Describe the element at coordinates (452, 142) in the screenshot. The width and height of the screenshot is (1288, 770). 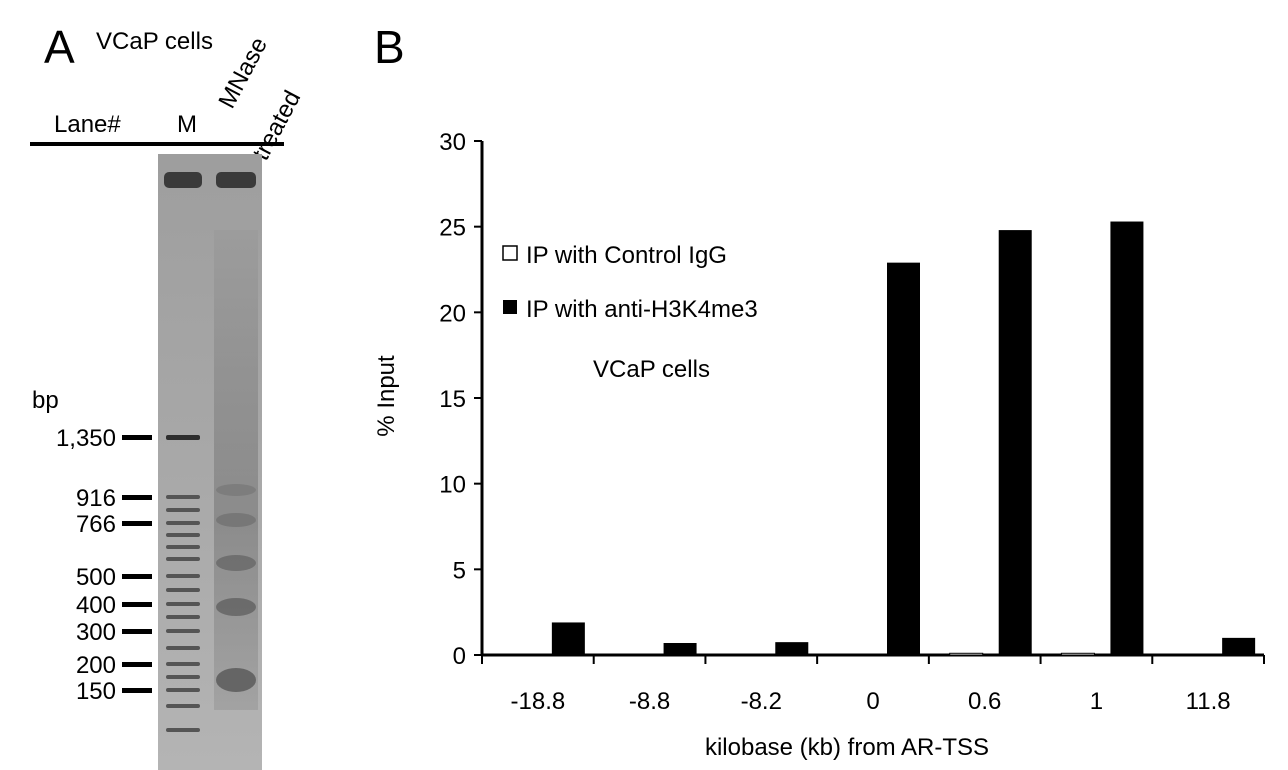
I see `y-tick-label: 30` at that location.